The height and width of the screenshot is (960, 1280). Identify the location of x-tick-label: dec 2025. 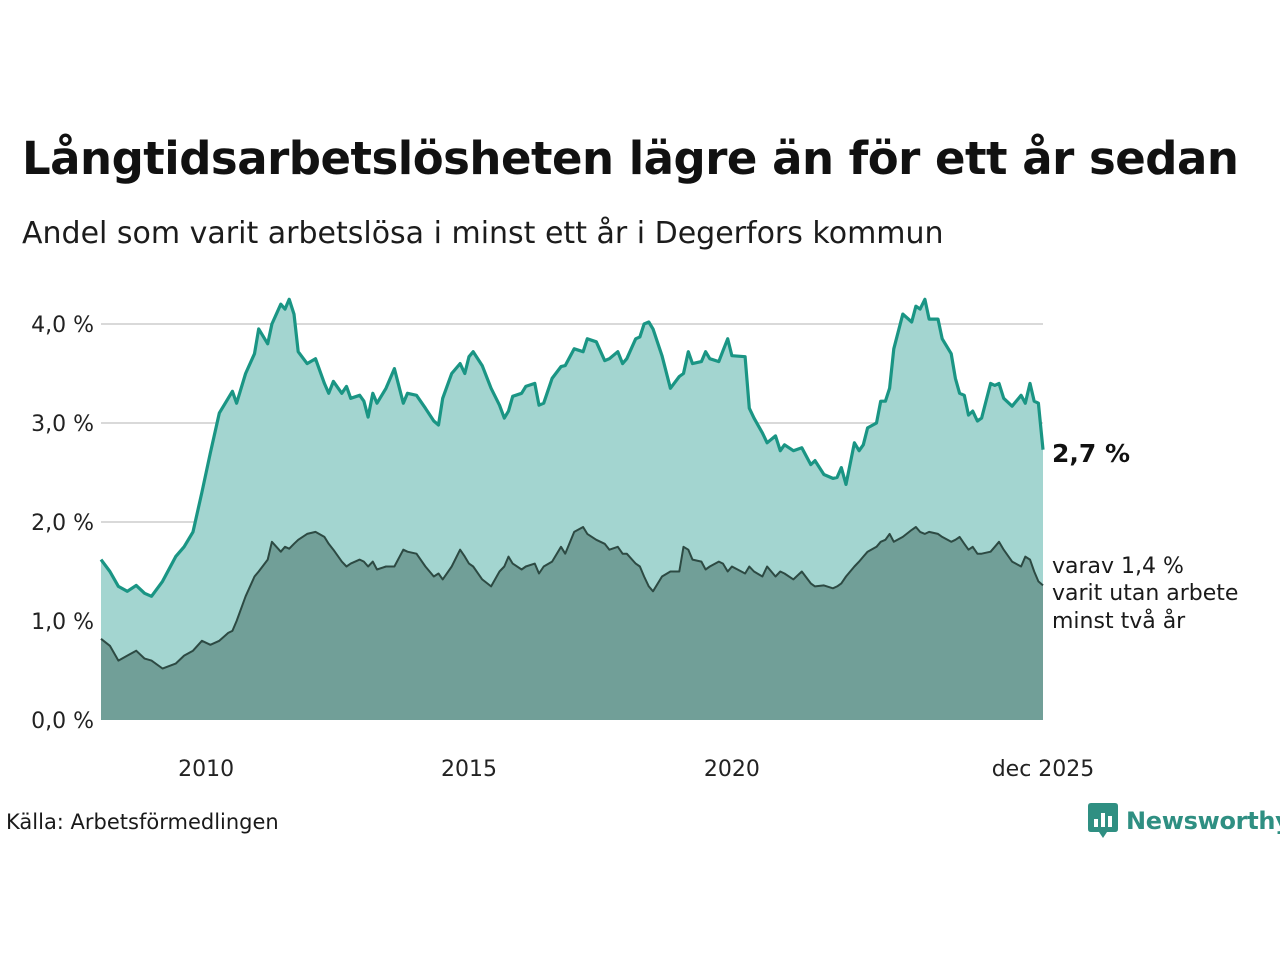
(1043, 769).